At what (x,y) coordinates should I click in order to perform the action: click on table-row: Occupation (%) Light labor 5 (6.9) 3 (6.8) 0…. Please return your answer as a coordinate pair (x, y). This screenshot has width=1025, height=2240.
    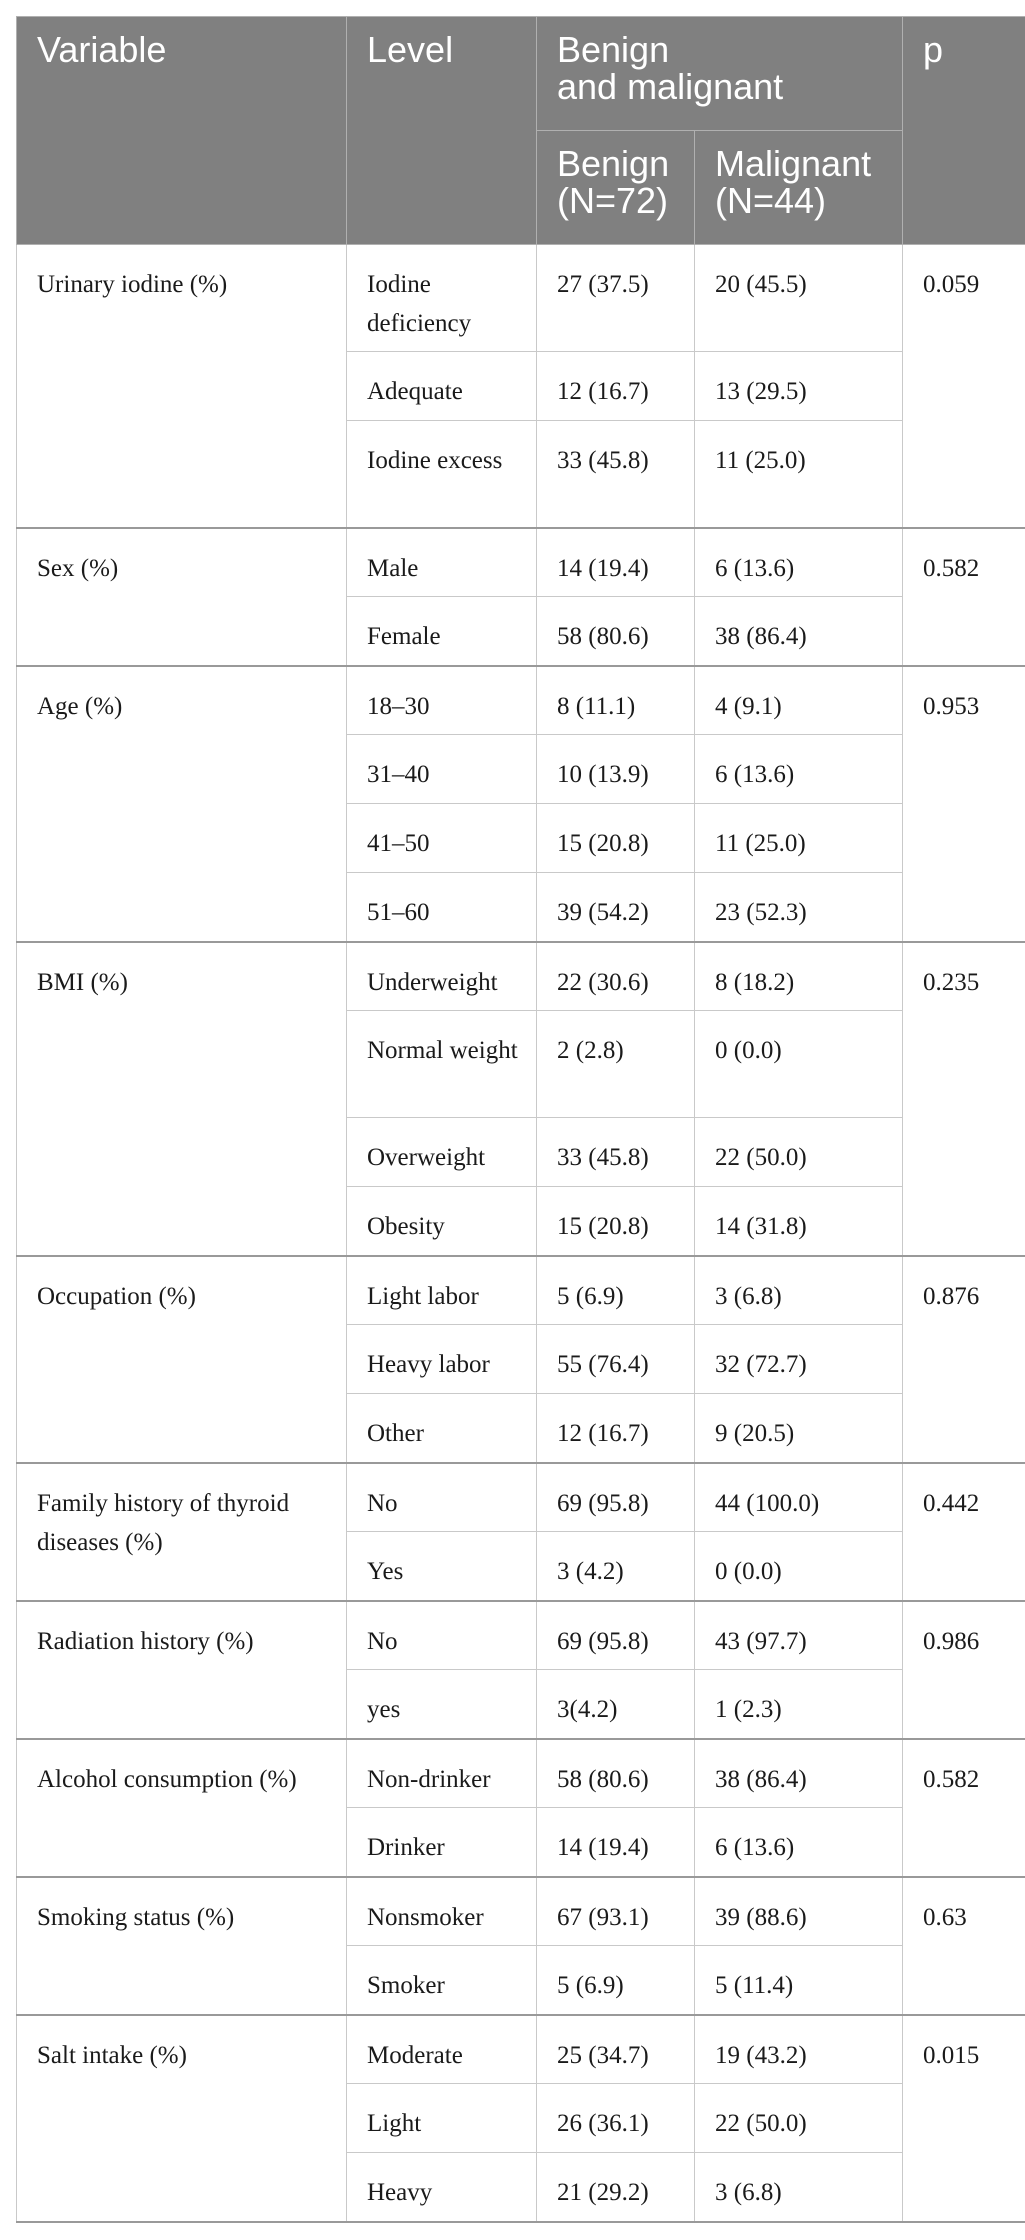
    Looking at the image, I should click on (520, 1359).